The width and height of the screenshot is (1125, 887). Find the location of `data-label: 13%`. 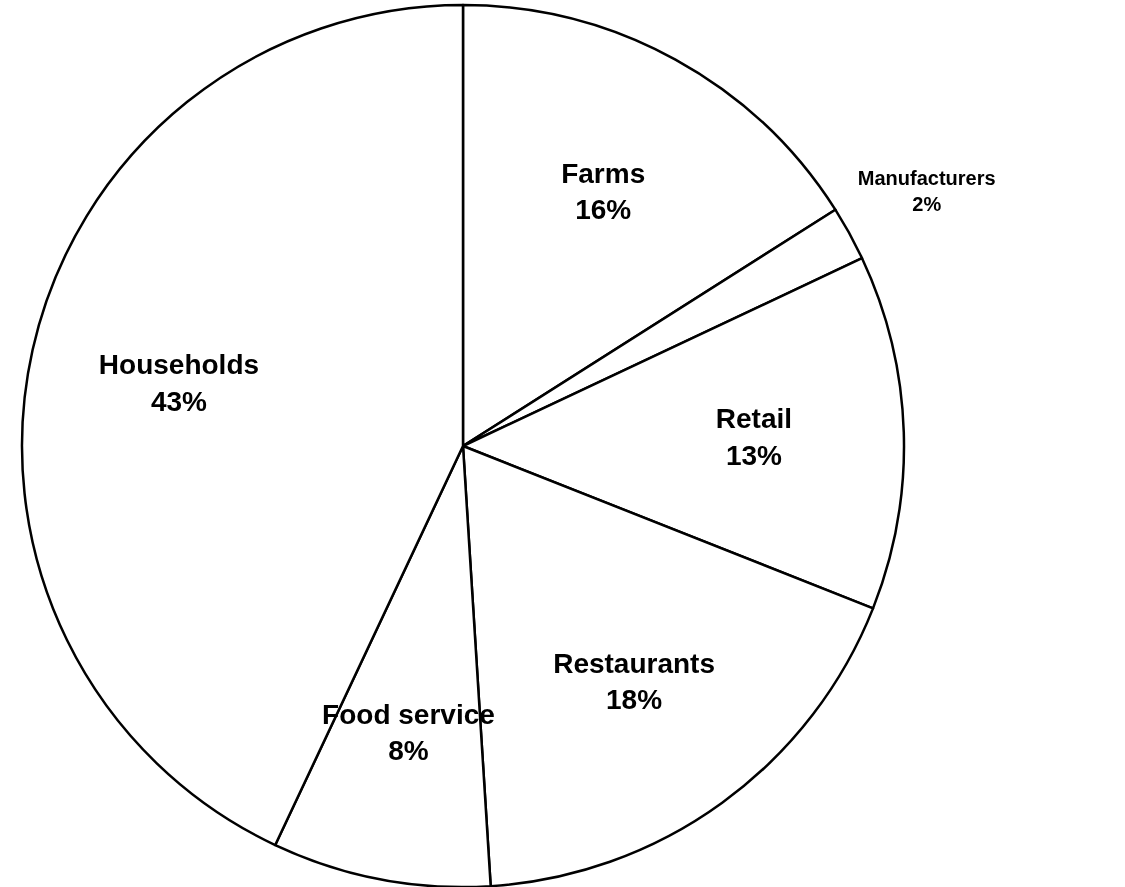

data-label: 13% is located at coordinates (754, 455).